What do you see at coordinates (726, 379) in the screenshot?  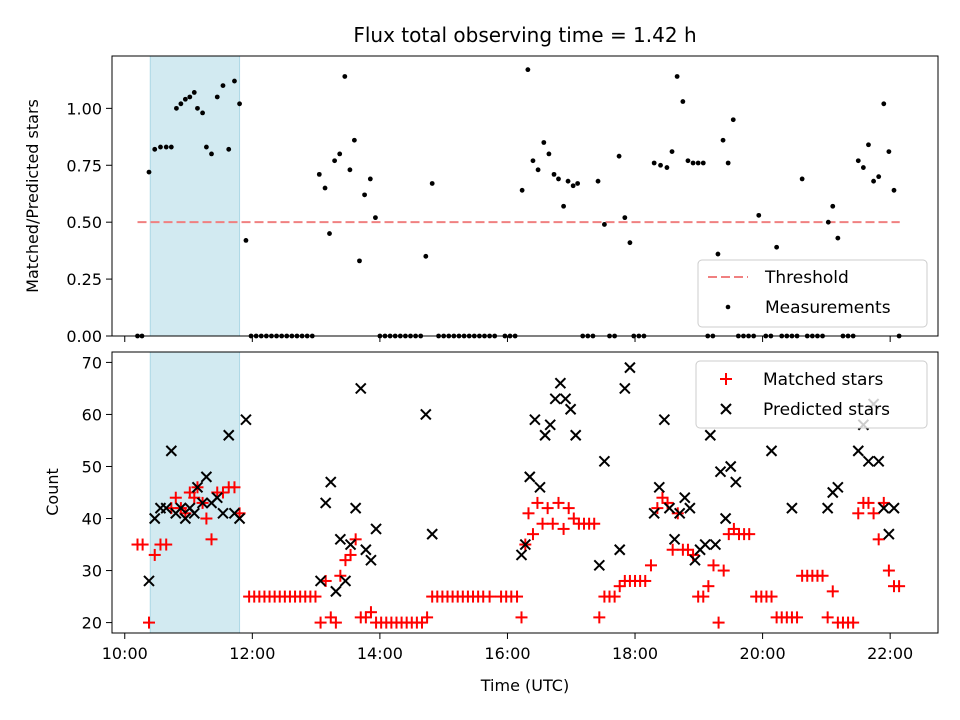 I see `legend-matched-swatch` at bounding box center [726, 379].